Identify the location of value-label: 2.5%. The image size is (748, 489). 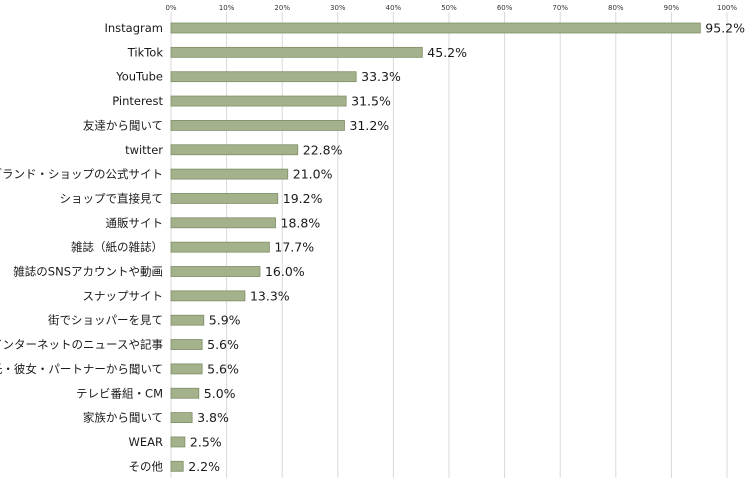
(206, 441).